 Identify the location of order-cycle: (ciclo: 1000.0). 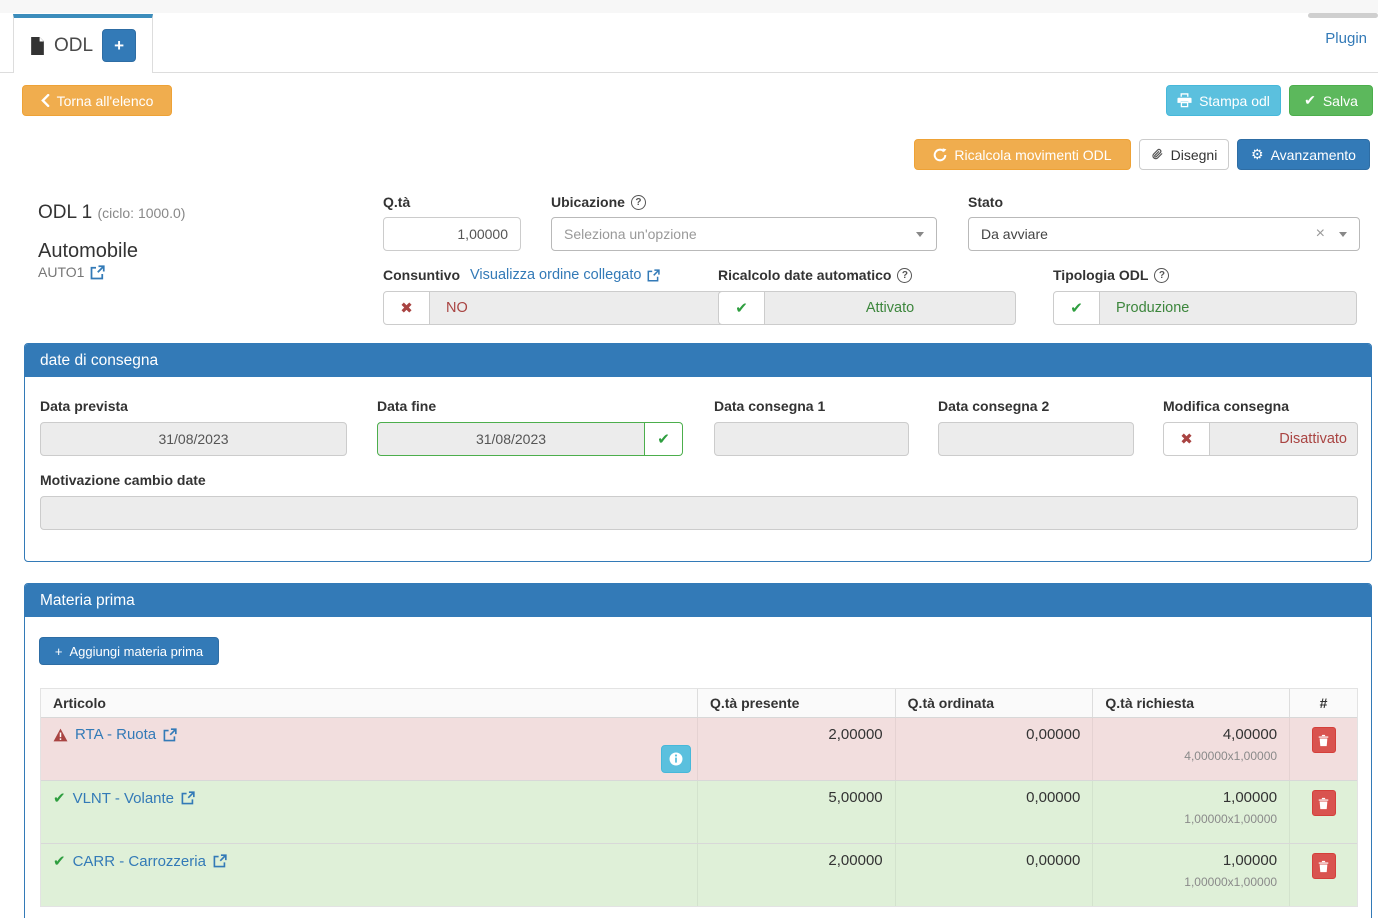
(141, 213).